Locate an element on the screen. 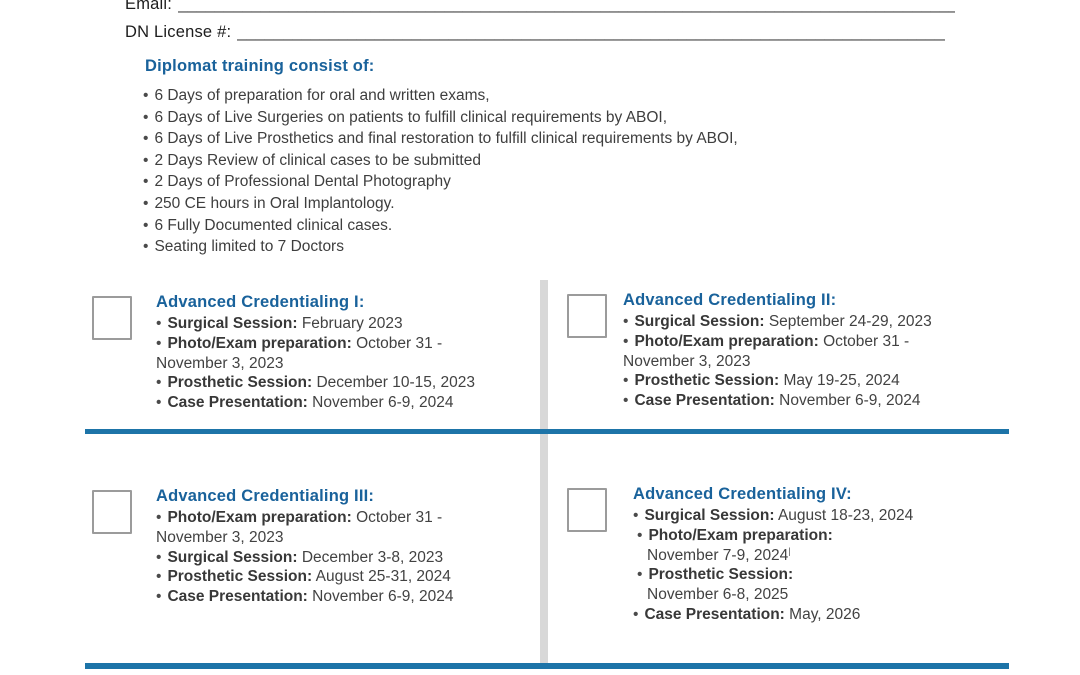  session-line: • Prosthetic Session: November 6-8, 2025 is located at coordinates (817, 585).